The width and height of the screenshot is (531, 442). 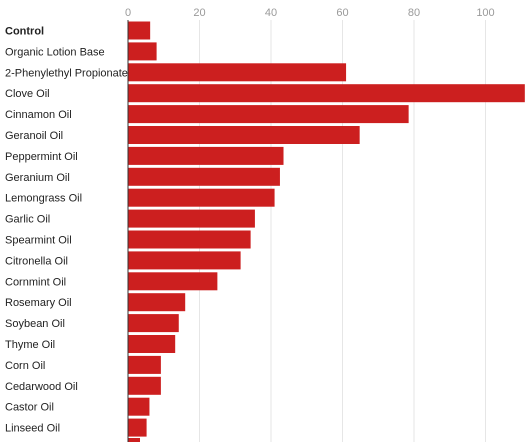 What do you see at coordinates (199, 13) in the screenshot?
I see `x-tick-label: 20` at bounding box center [199, 13].